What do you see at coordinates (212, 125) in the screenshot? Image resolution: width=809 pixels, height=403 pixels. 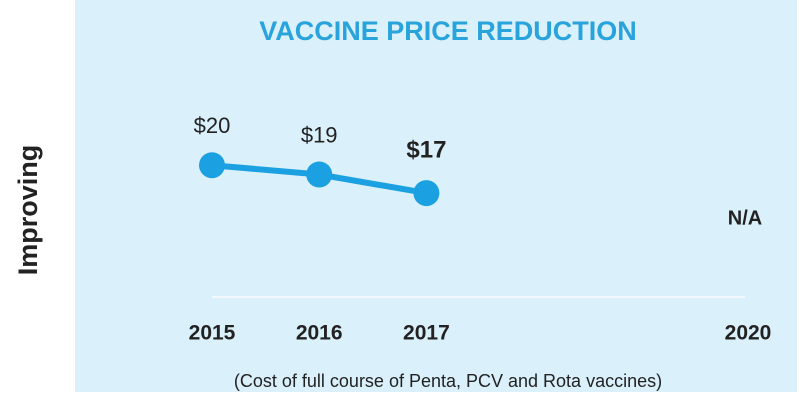 I see `data-label: $20` at bounding box center [212, 125].